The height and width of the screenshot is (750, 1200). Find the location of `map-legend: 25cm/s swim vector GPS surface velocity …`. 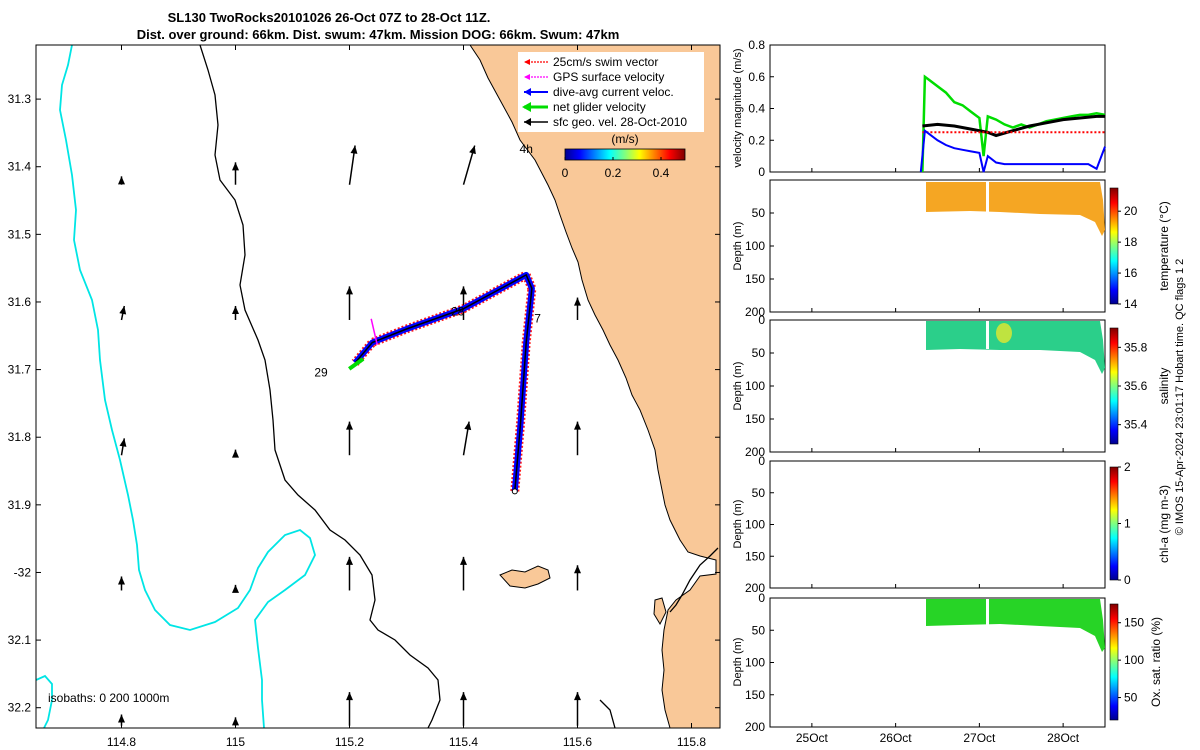

map-legend: 25cm/s swim vector GPS surface velocity … is located at coordinates (611, 92).